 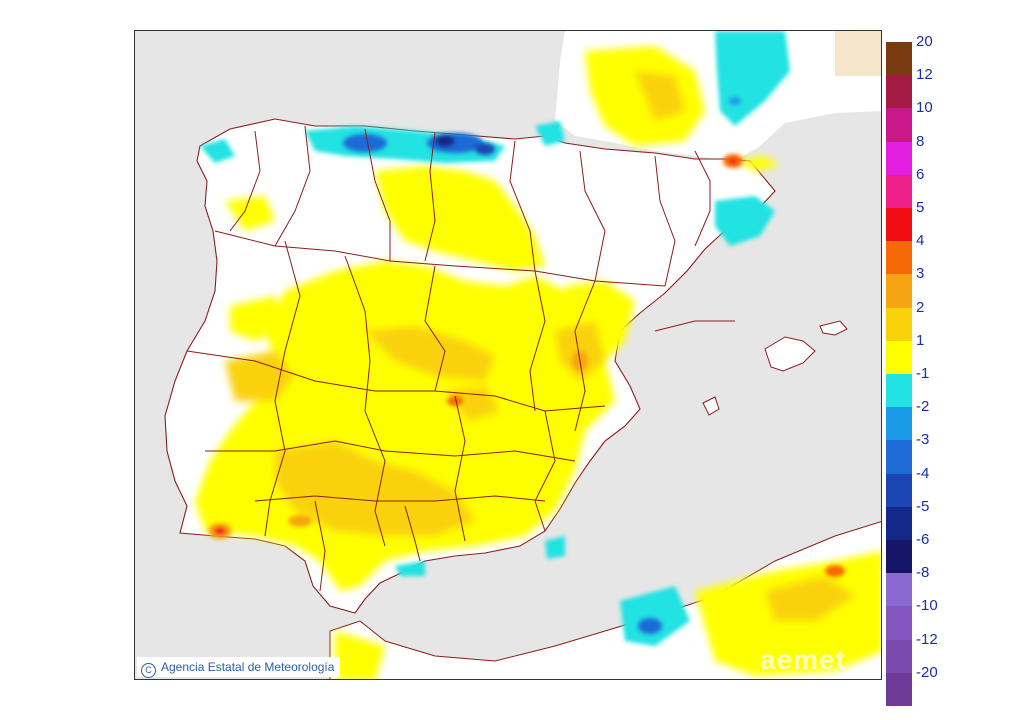 I want to click on legend-positive-label: 3, so click(x=920, y=274).